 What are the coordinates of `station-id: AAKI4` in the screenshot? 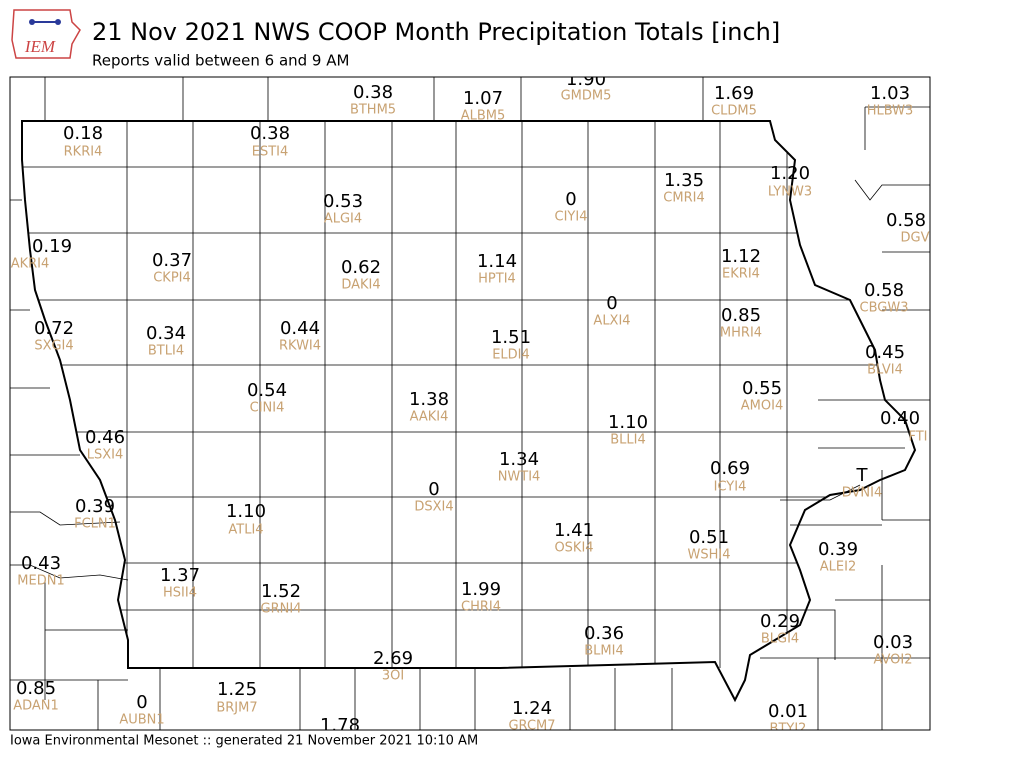 It's located at (429, 417).